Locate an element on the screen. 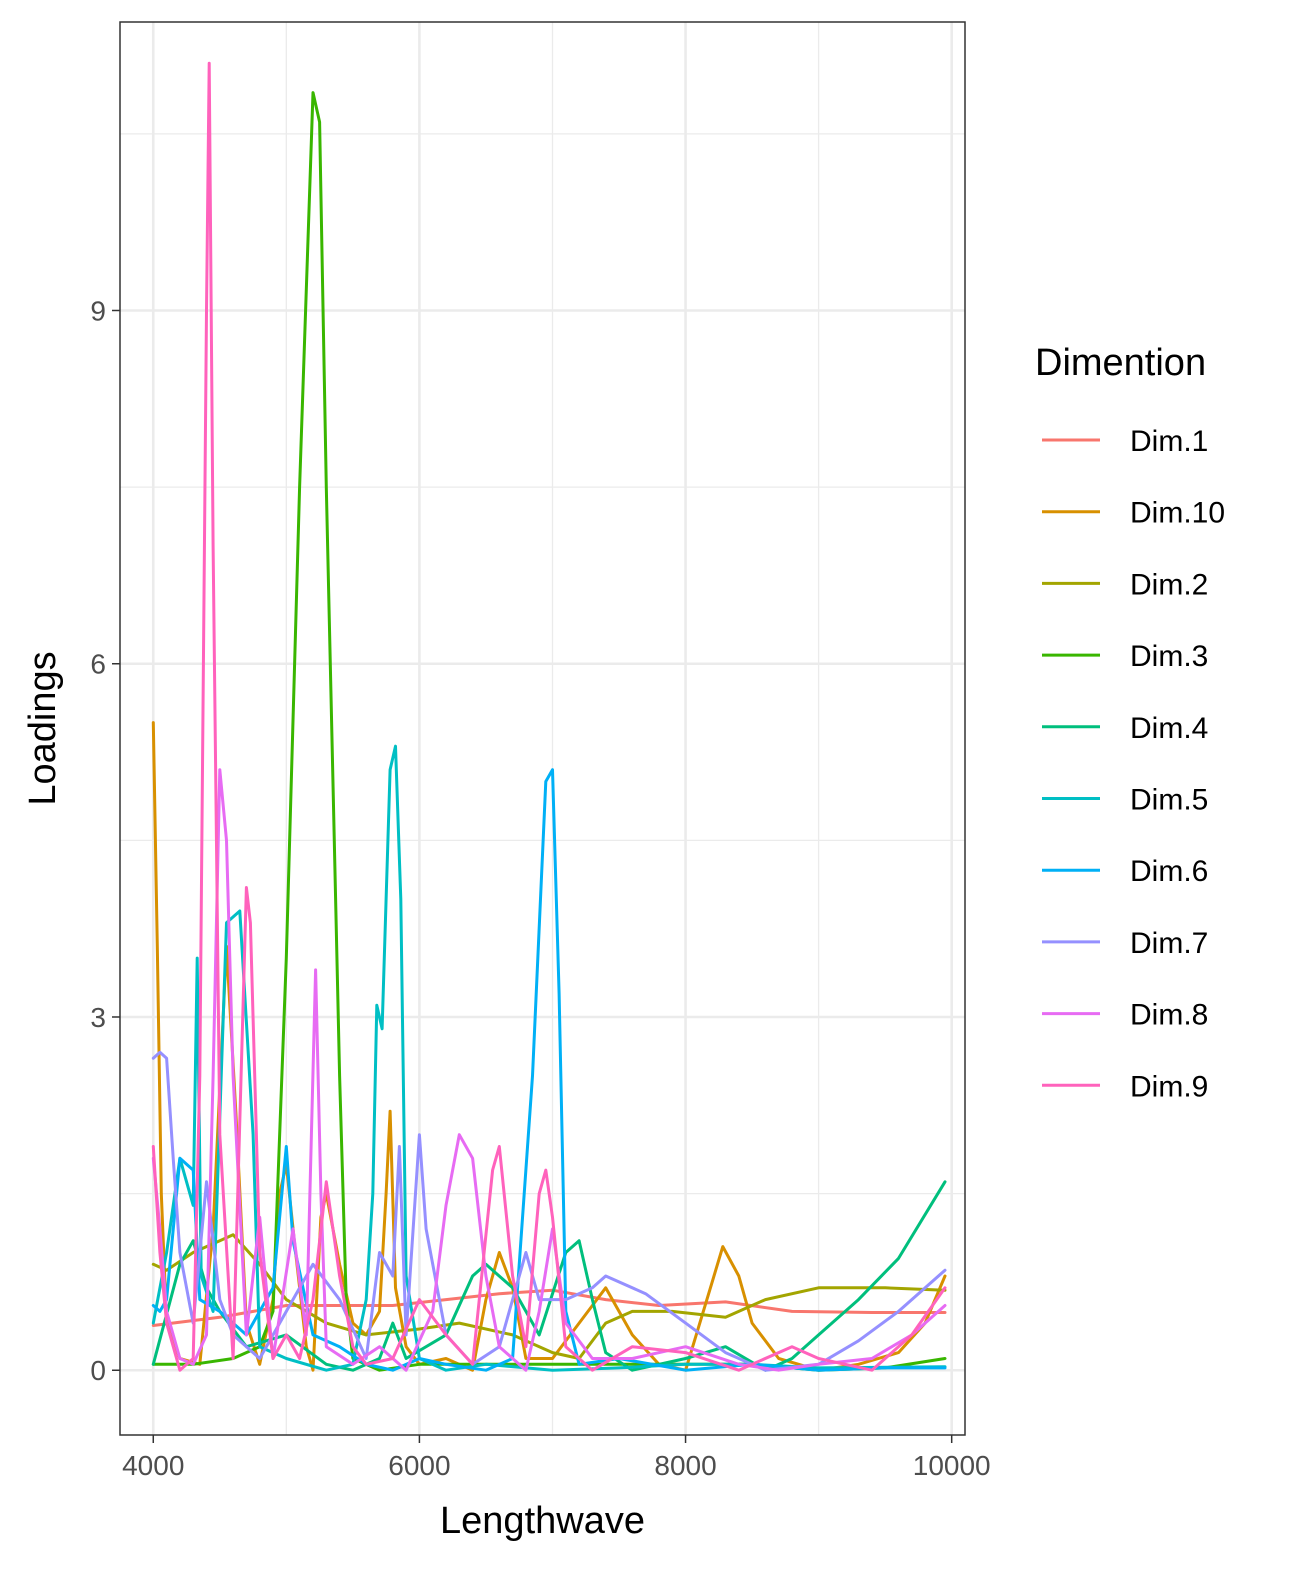  x-tick-label: 6000 is located at coordinates (419, 1465).